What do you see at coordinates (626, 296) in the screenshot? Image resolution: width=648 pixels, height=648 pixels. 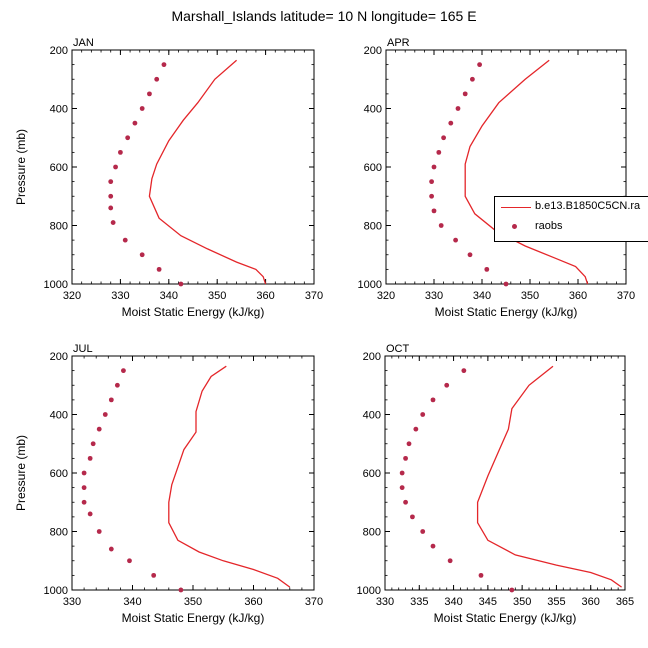 I see `x-tick-label: 370` at bounding box center [626, 296].